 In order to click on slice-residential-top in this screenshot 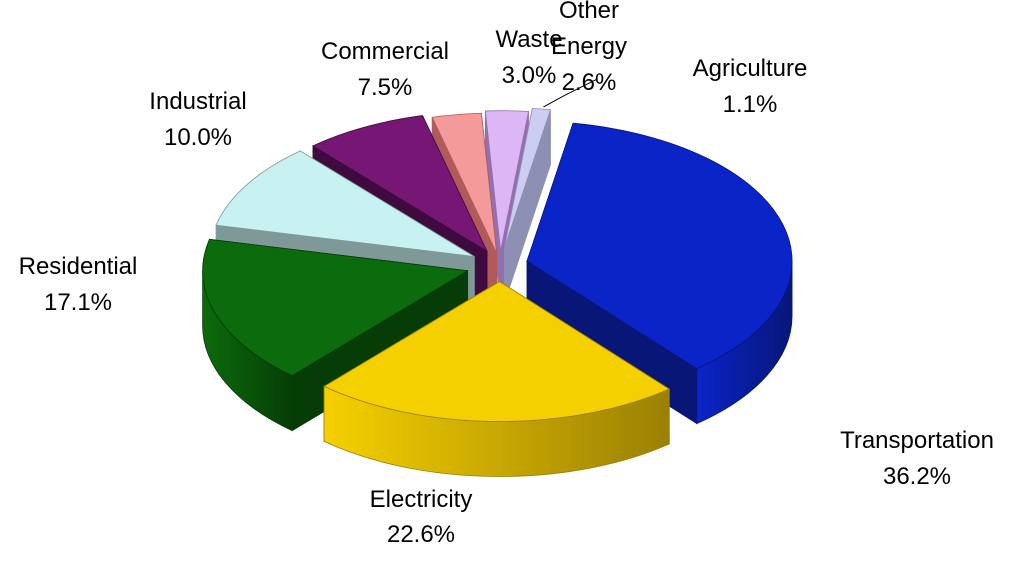, I will do `click(335, 307)`.